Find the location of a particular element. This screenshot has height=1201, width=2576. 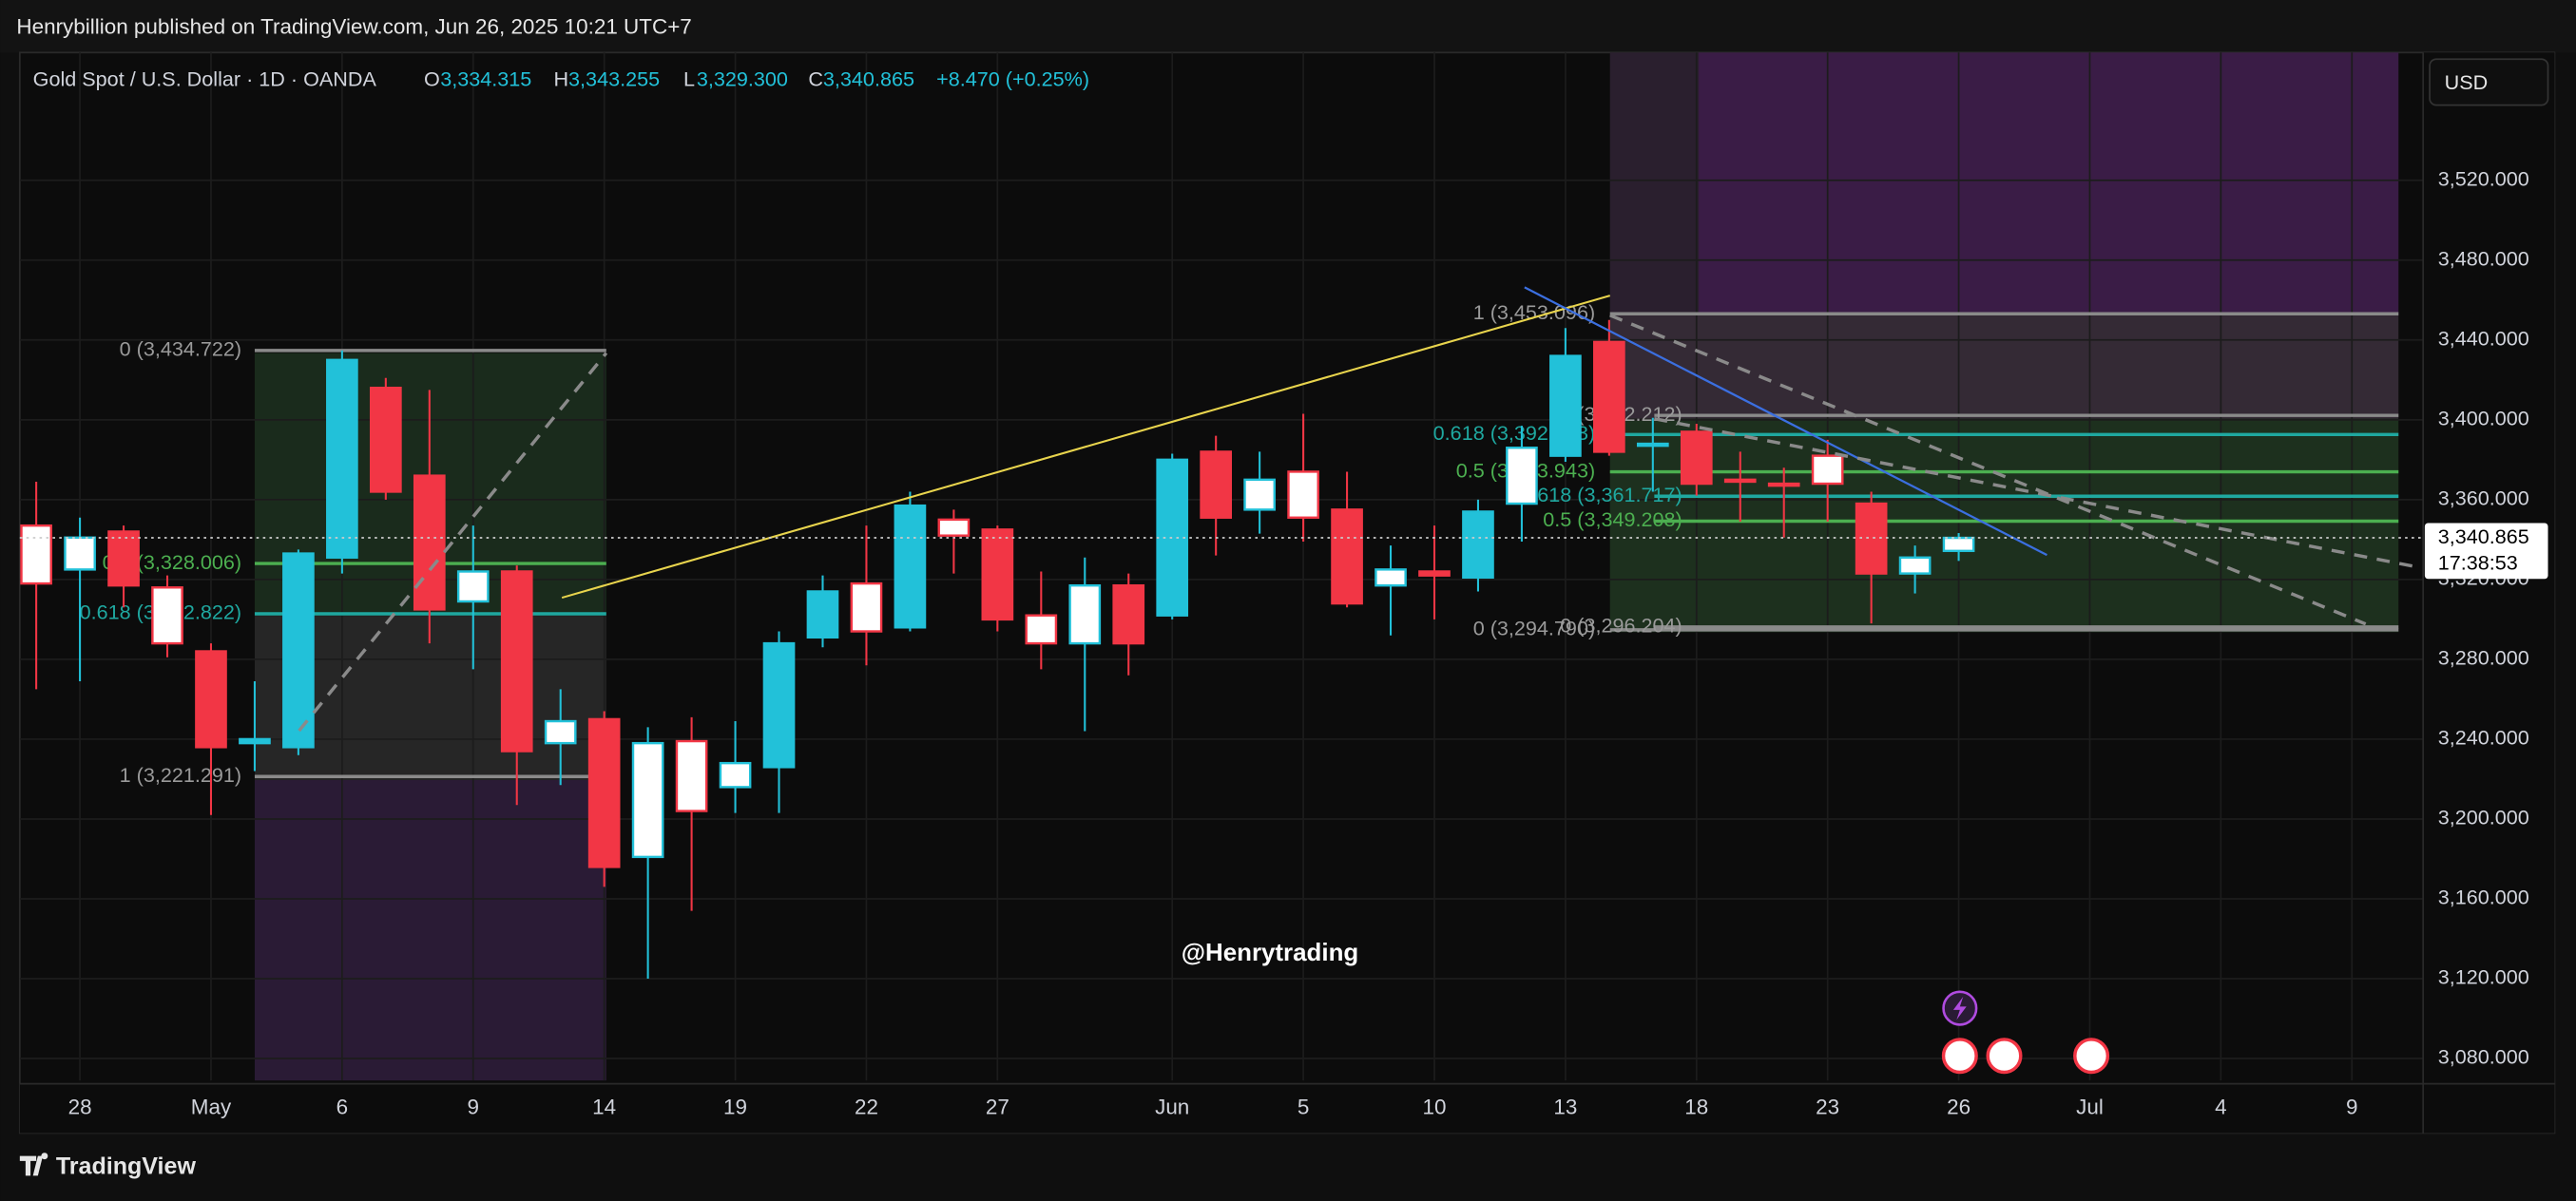

footer: TradingView is located at coordinates (108, 1166).